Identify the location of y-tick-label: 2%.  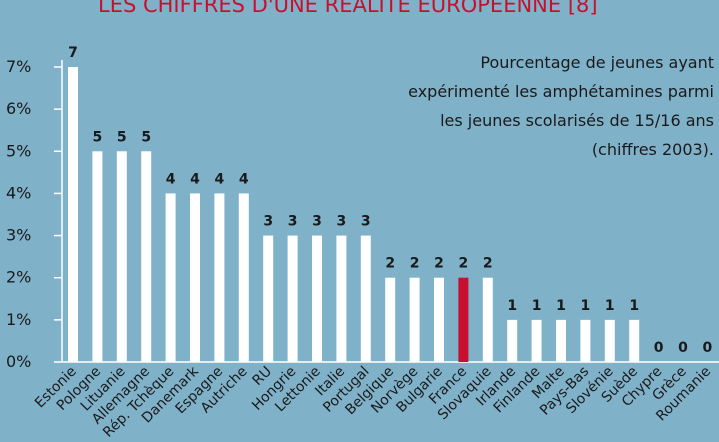
(18, 277).